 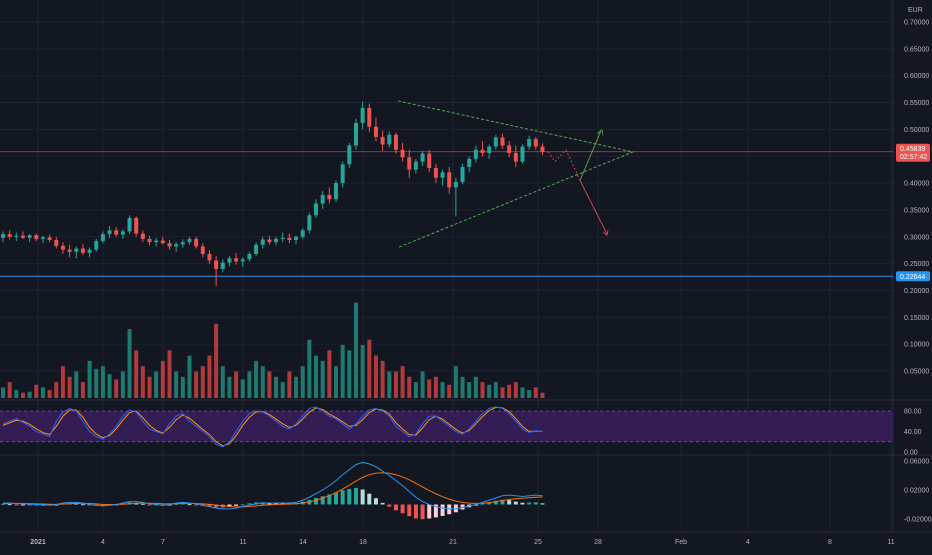 What do you see at coordinates (681, 542) in the screenshot?
I see `time-axis-label: Feb` at bounding box center [681, 542].